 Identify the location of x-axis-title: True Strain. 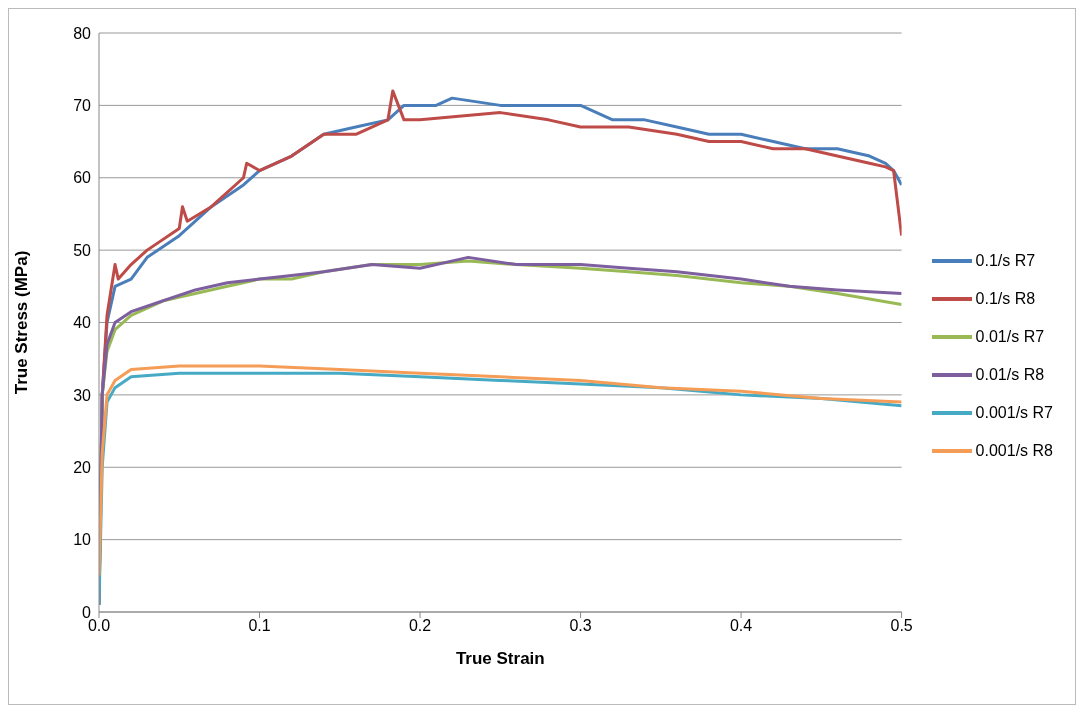
(500, 658).